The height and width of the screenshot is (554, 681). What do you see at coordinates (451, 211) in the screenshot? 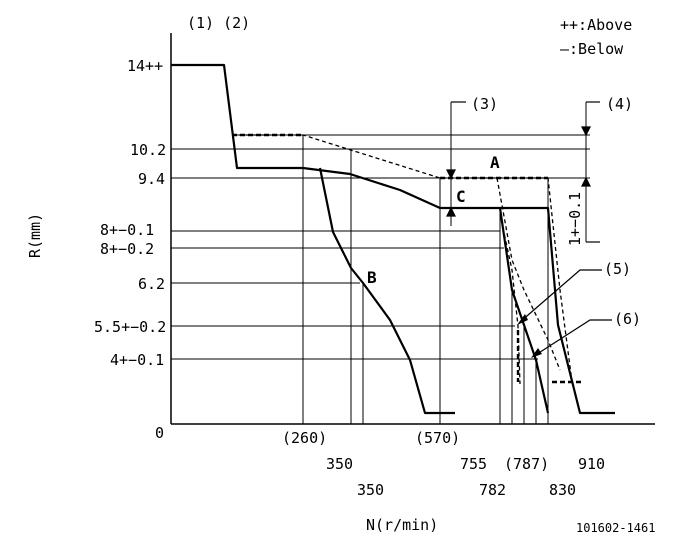
I see `arrow-3-up` at bounding box center [451, 211].